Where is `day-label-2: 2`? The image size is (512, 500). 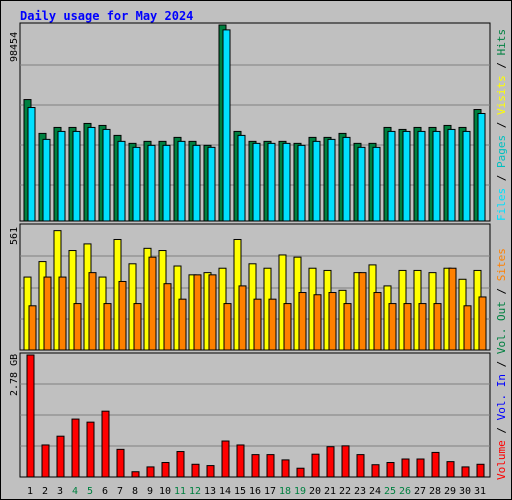 day-label-2: 2 is located at coordinates (45, 491).